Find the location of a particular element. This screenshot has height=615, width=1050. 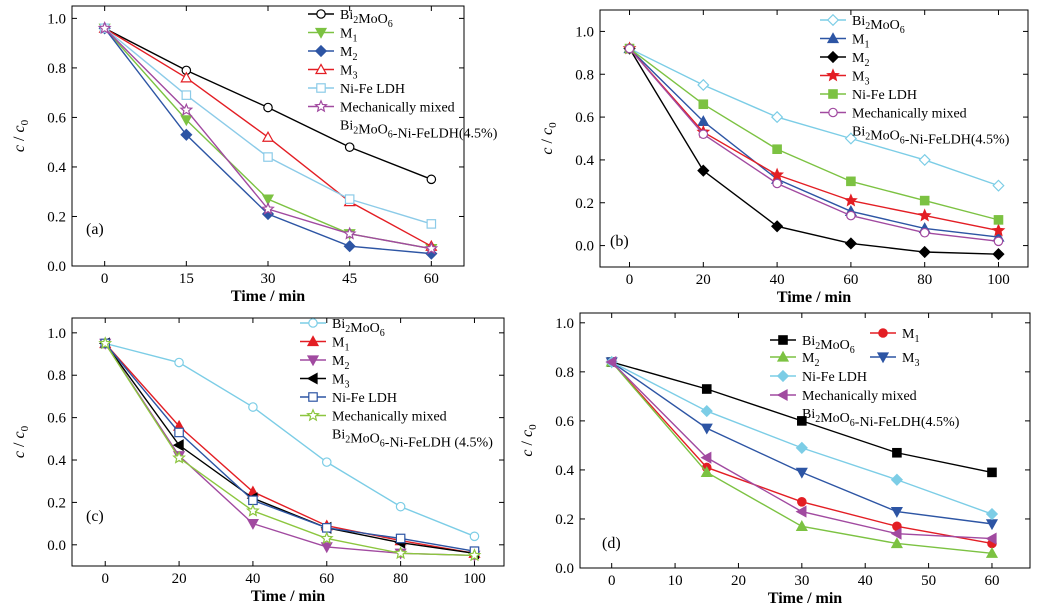

series-m2 is located at coordinates (802, 456).